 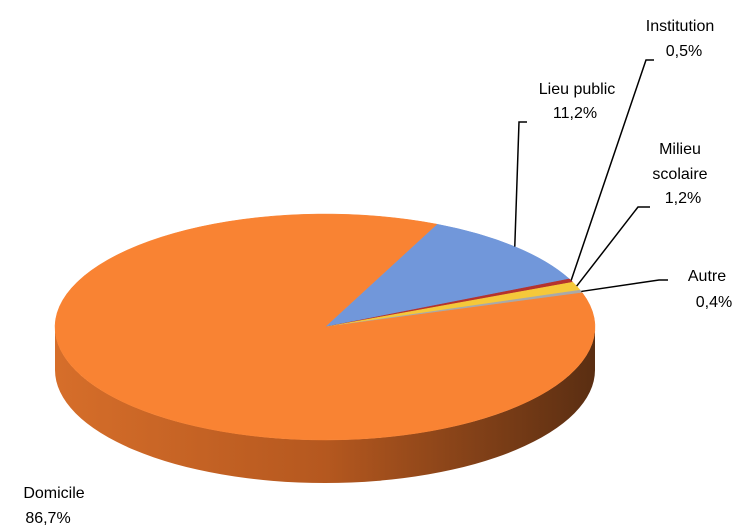 What do you see at coordinates (577, 89) in the screenshot?
I see `label-lieu-public-name: Lieu public` at bounding box center [577, 89].